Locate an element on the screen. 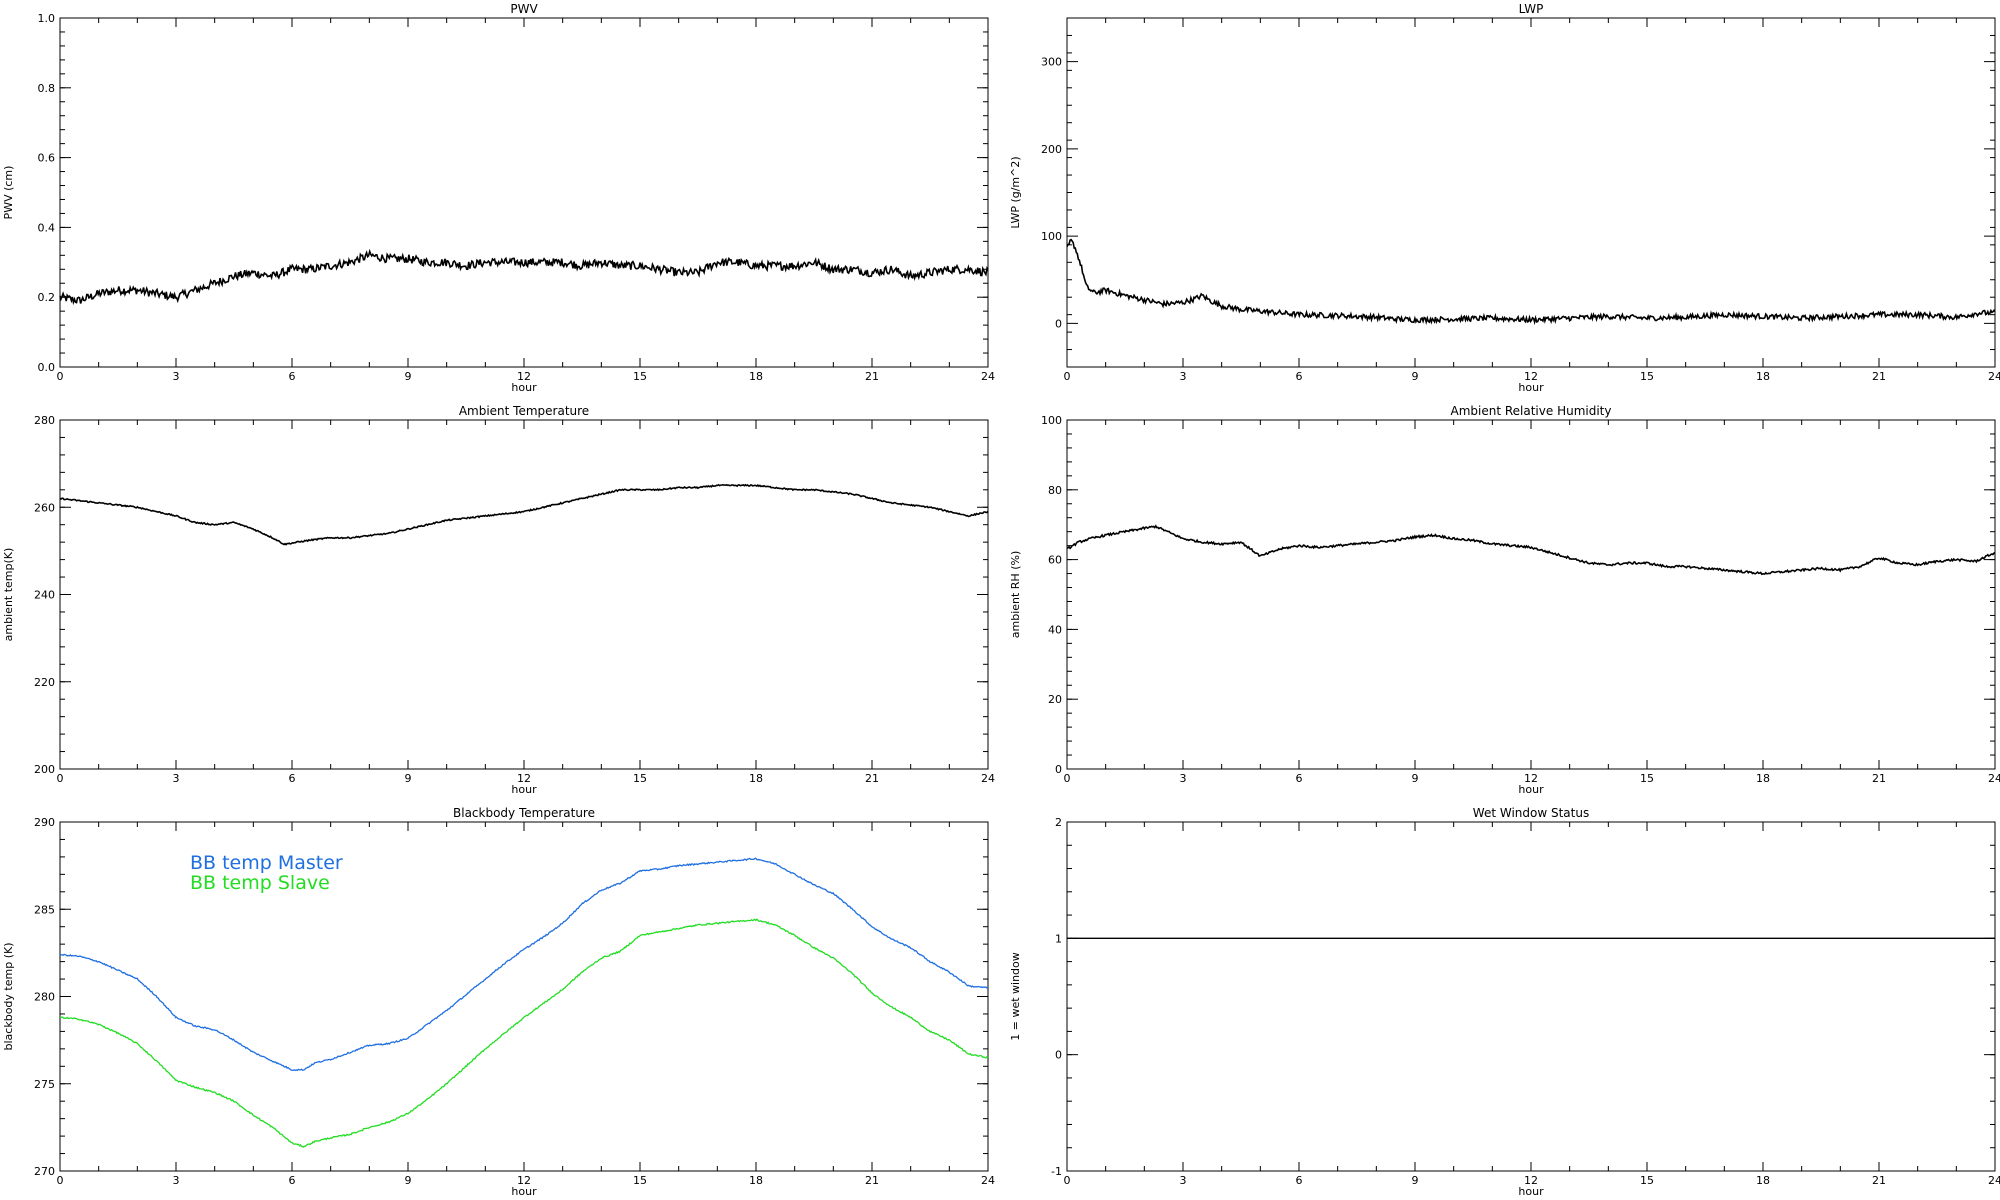  y-tick-label: 270 is located at coordinates (44, 1171).